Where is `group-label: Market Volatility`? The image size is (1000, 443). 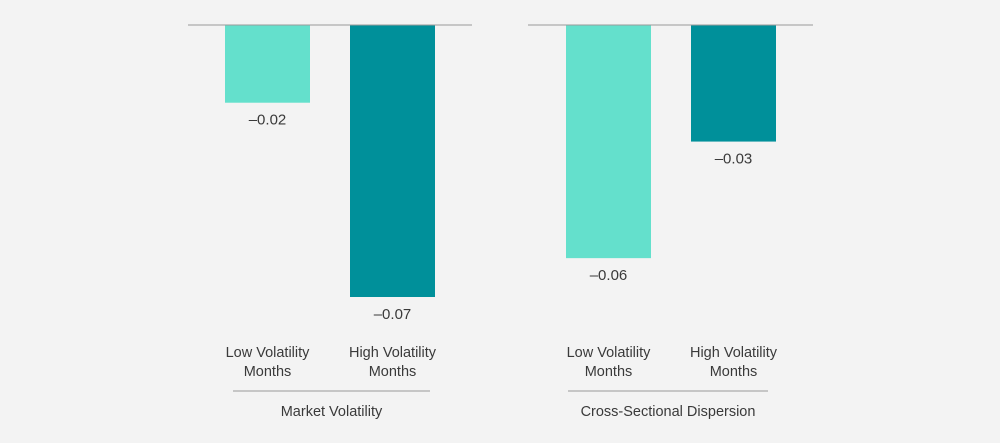 group-label: Market Volatility is located at coordinates (332, 412).